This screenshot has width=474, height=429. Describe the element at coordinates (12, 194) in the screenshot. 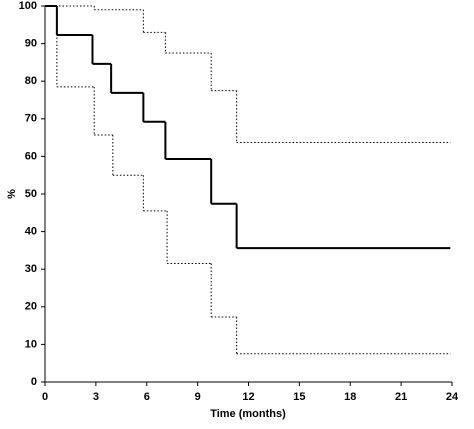

I see `y-axis-label: %` at that location.